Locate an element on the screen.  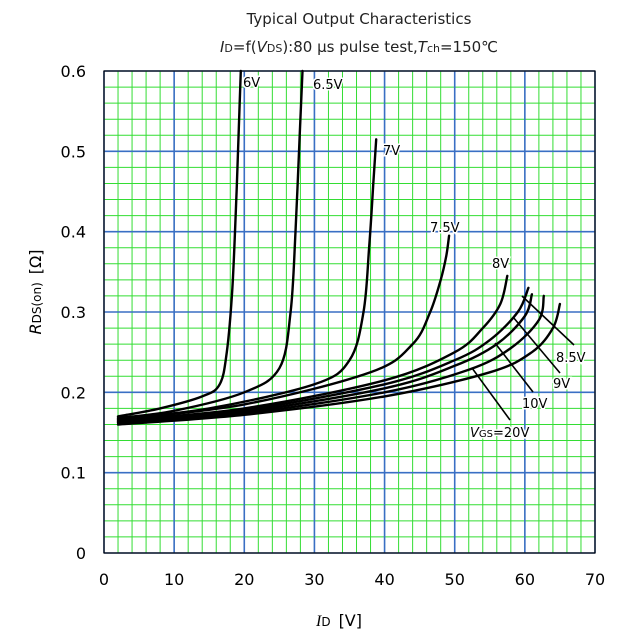
curve-label: 8.5V is located at coordinates (571, 358).